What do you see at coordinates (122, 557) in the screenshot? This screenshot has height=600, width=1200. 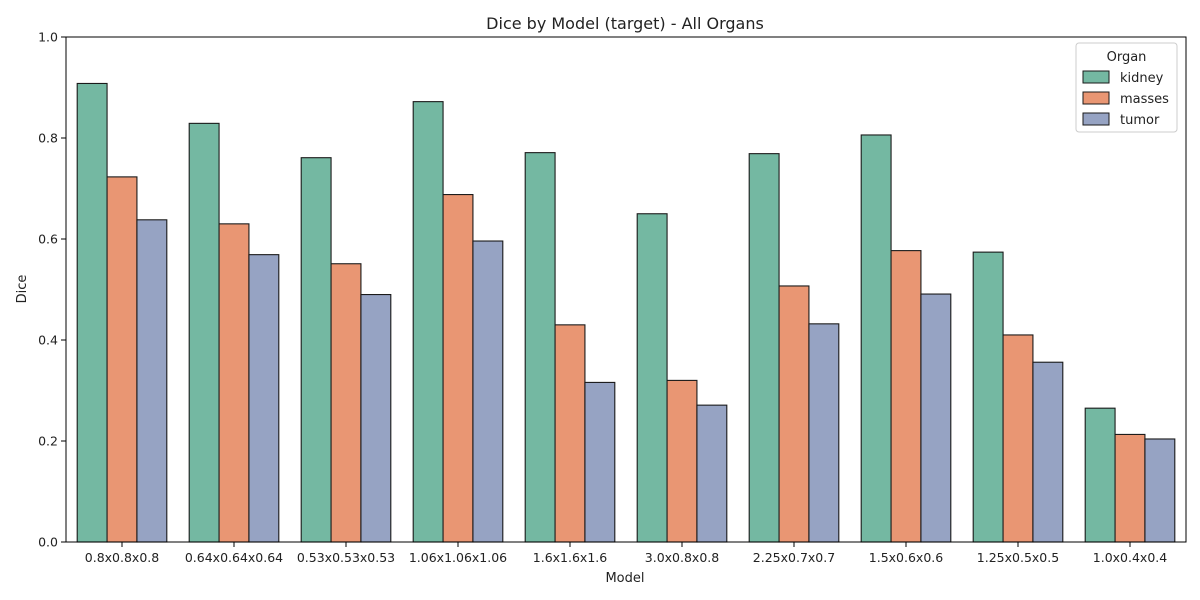 I see `x-tick-label: 0.8x0.8x0.8` at bounding box center [122, 557].